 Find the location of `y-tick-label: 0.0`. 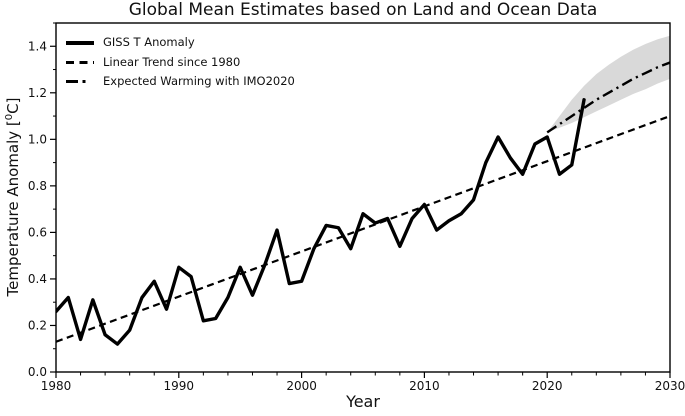

y-tick-label: 0.0 is located at coordinates (37, 372).